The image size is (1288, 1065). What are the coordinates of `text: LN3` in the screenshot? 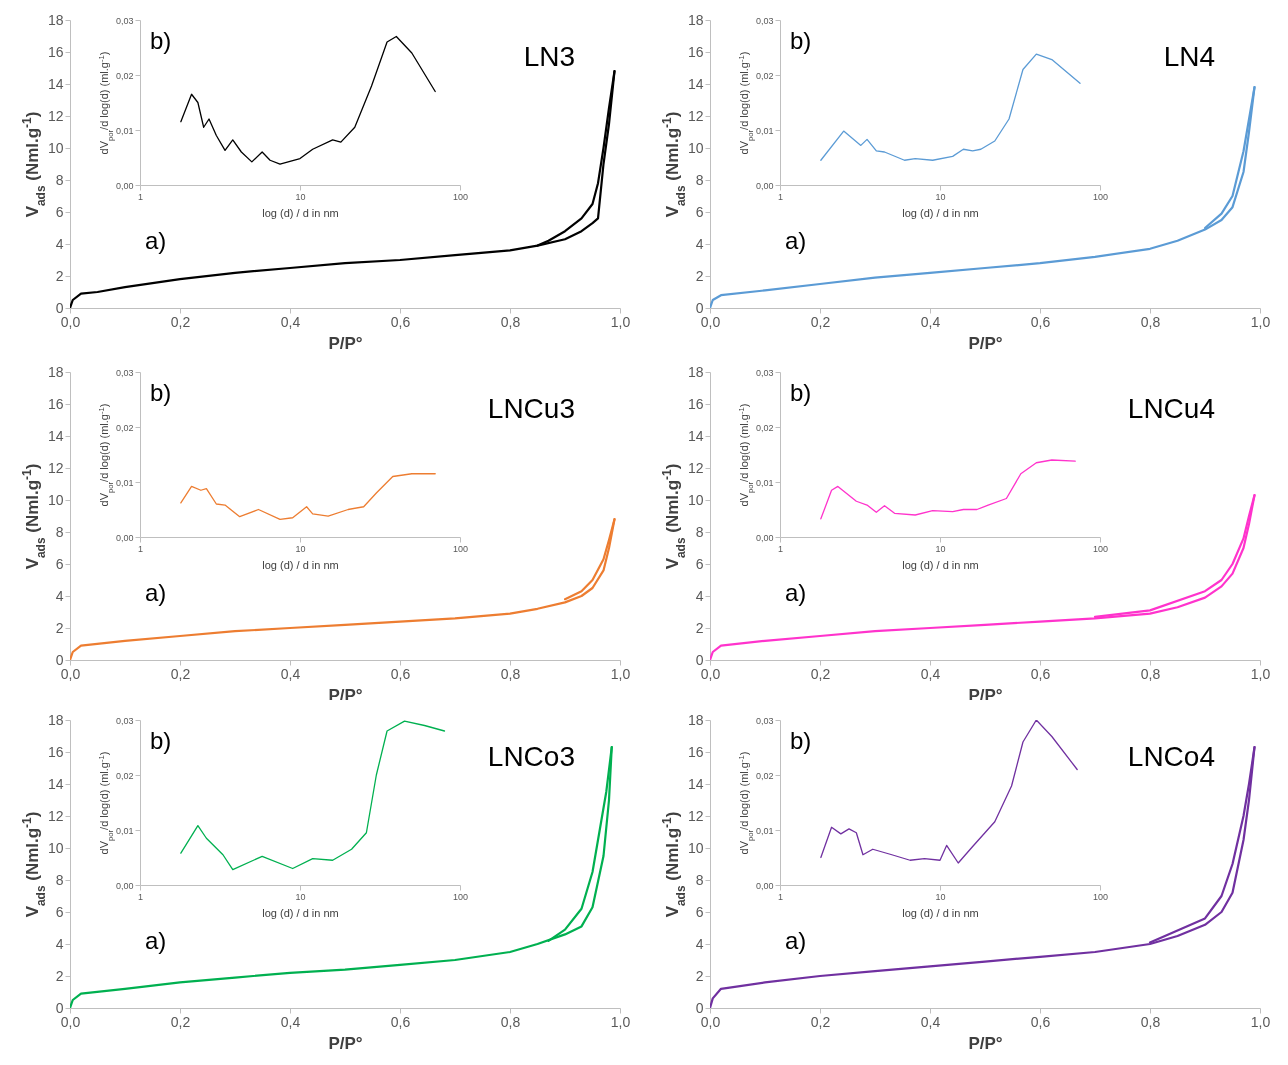 It's located at (549, 56).